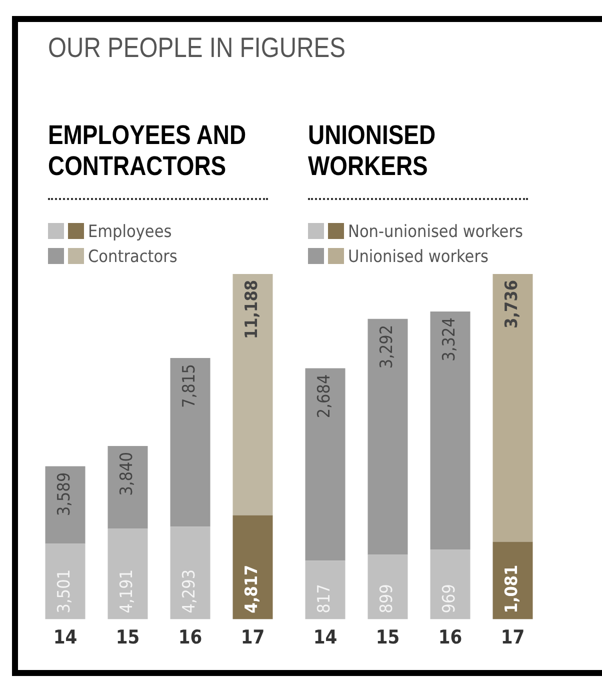 This screenshot has height=696, width=602. I want to click on legend-label: Employees, so click(130, 232).